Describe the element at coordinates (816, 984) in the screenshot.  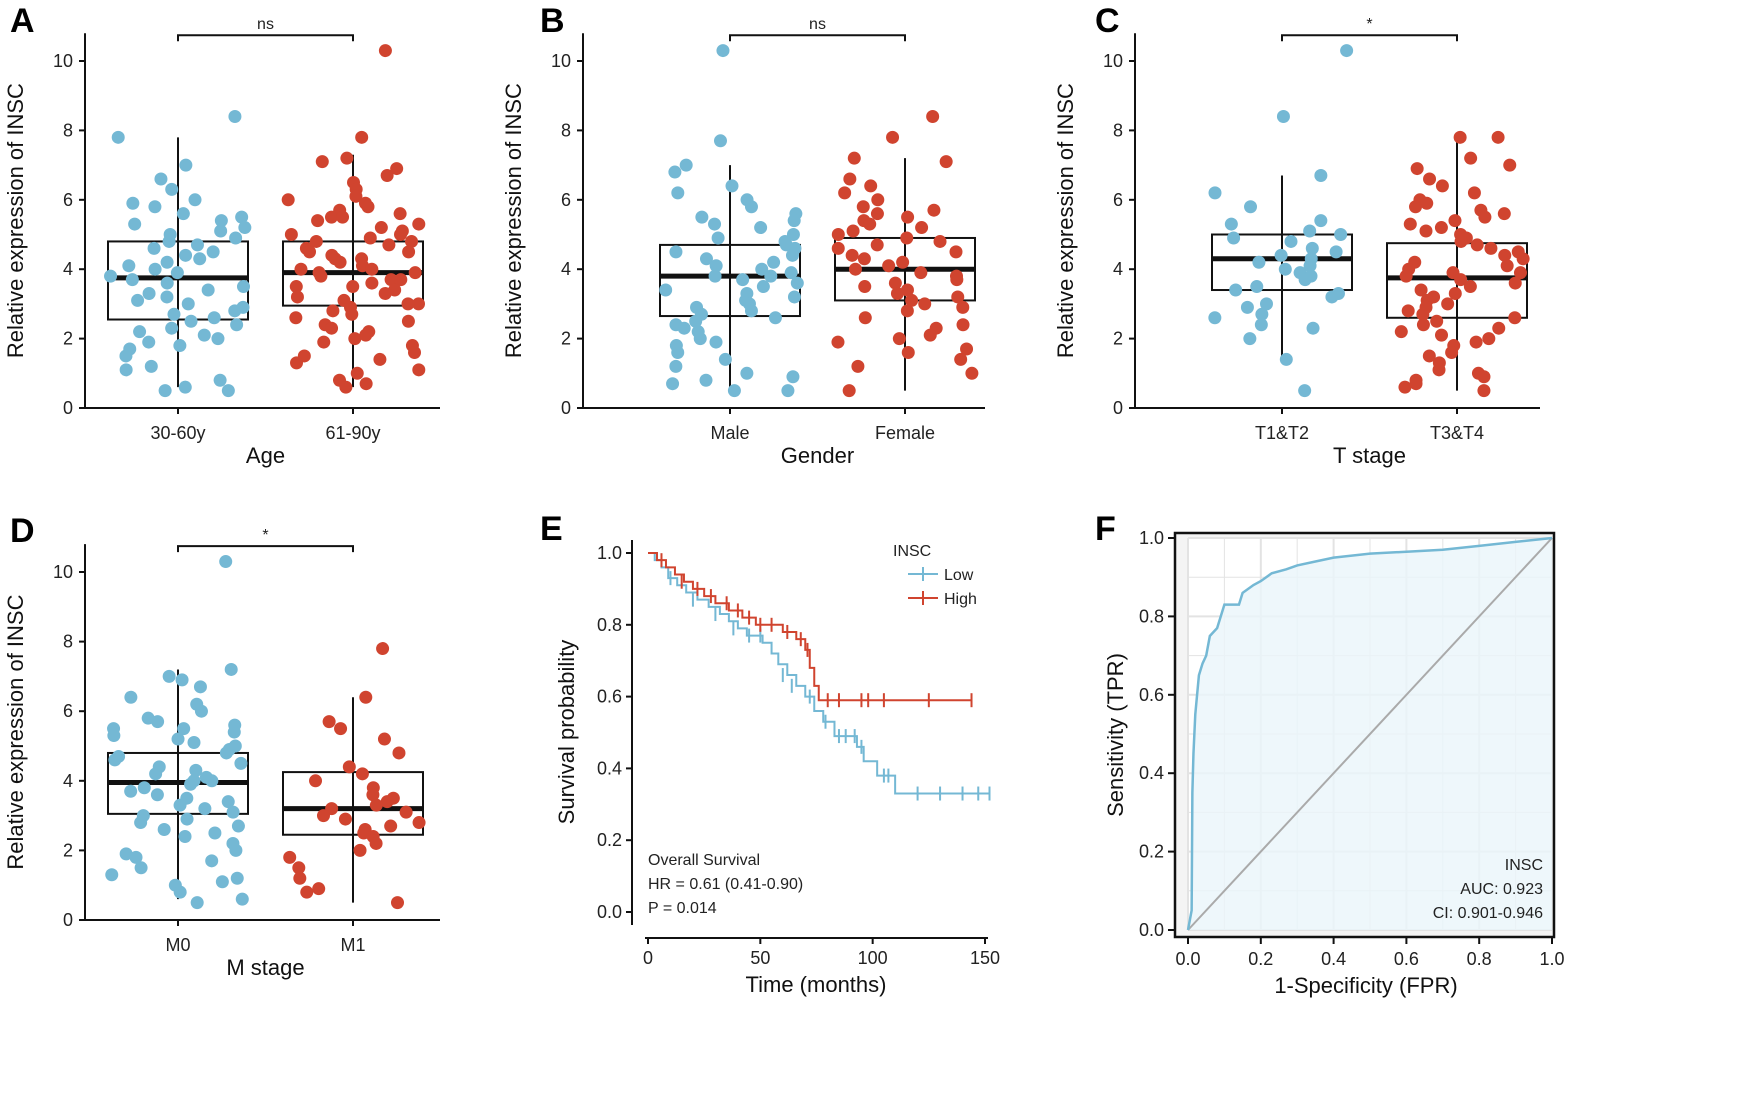
I see `x-axis-title: Time (months)` at that location.